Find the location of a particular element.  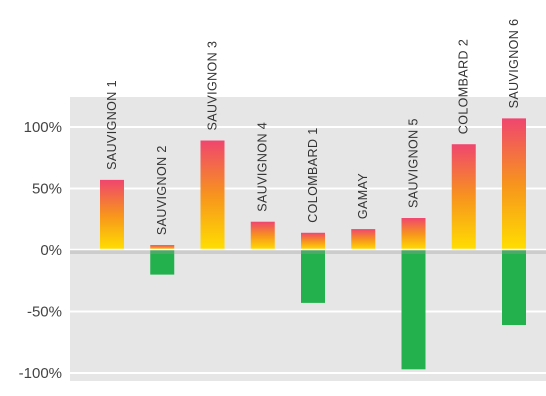

y-tick-label: -100% is located at coordinates (40, 373).